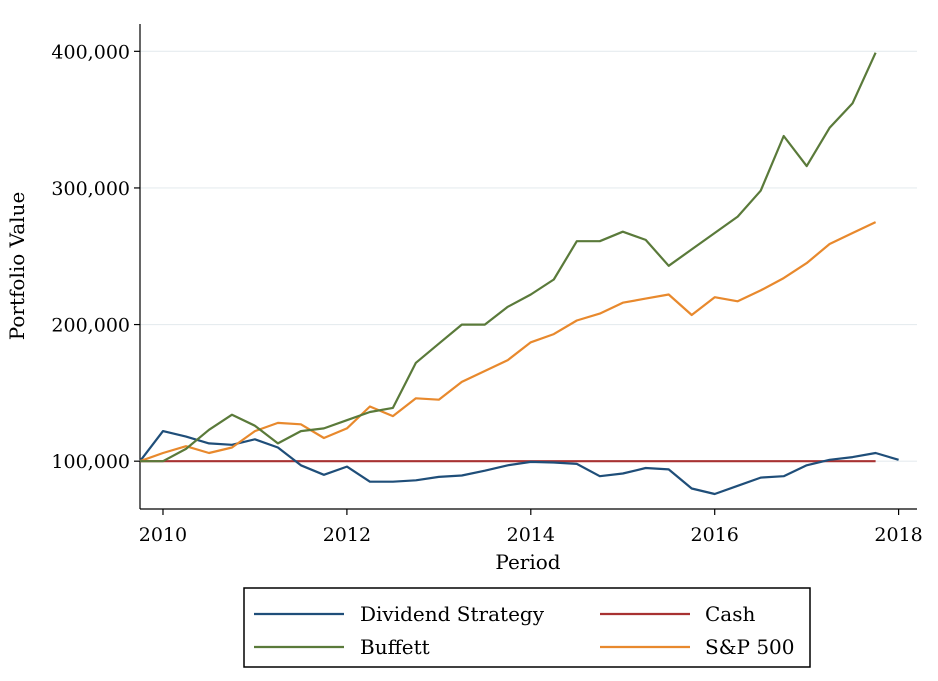 Image resolution: width=938 pixels, height=681 pixels. Describe the element at coordinates (90, 462) in the screenshot. I see `y-tick-label: 100,000` at that location.